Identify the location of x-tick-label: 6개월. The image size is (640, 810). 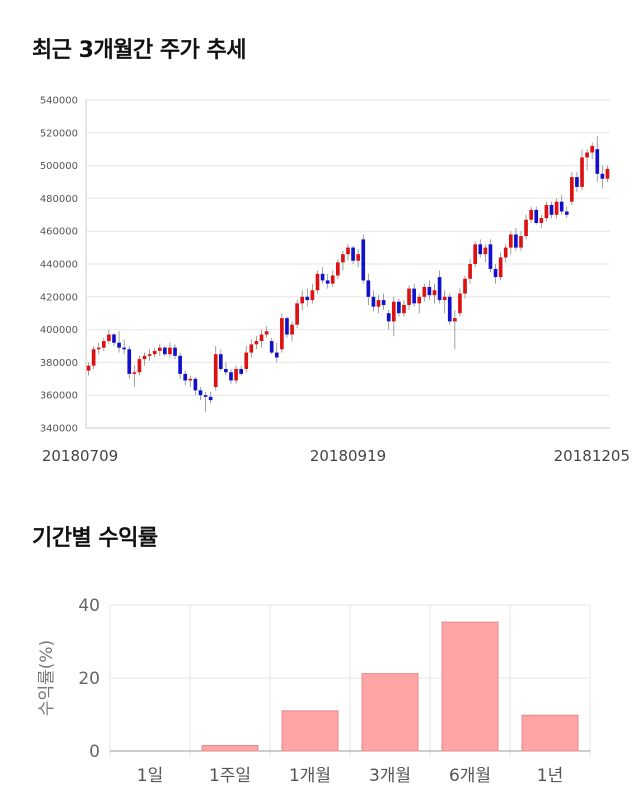
(470, 776).